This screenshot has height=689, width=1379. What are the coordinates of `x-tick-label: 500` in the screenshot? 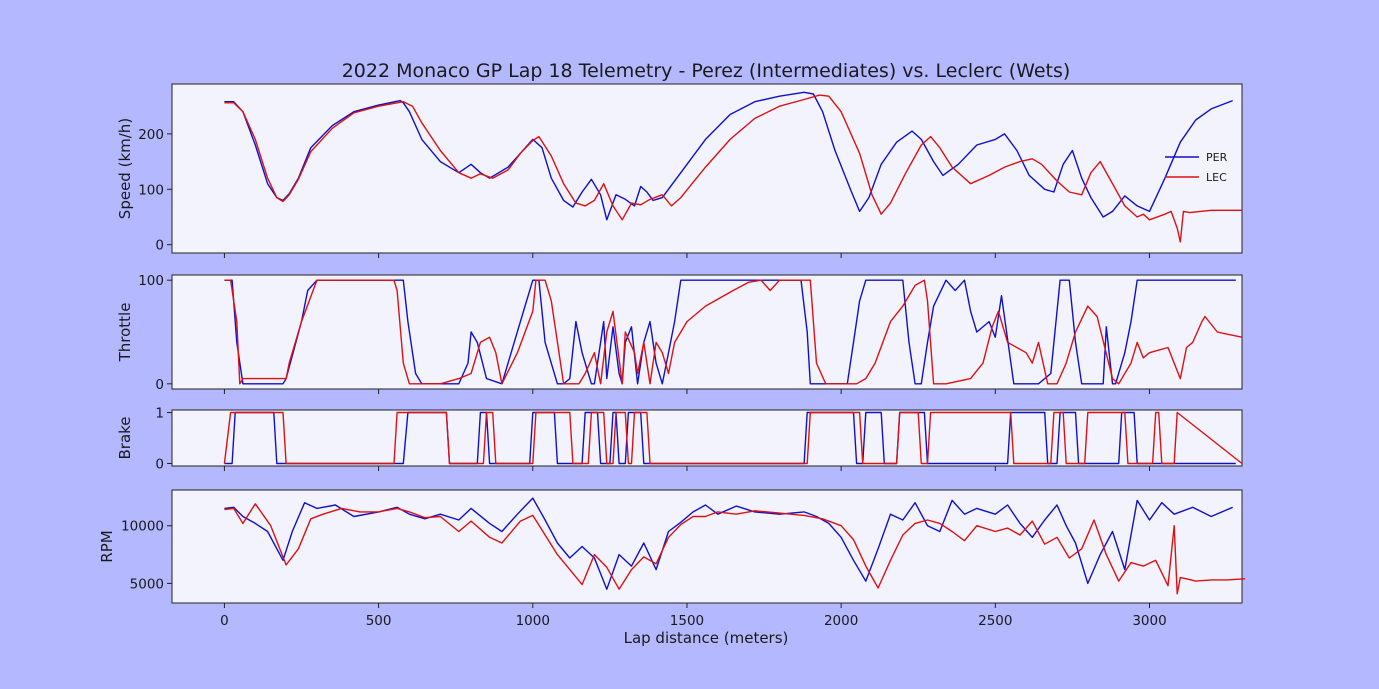 It's located at (379, 621).